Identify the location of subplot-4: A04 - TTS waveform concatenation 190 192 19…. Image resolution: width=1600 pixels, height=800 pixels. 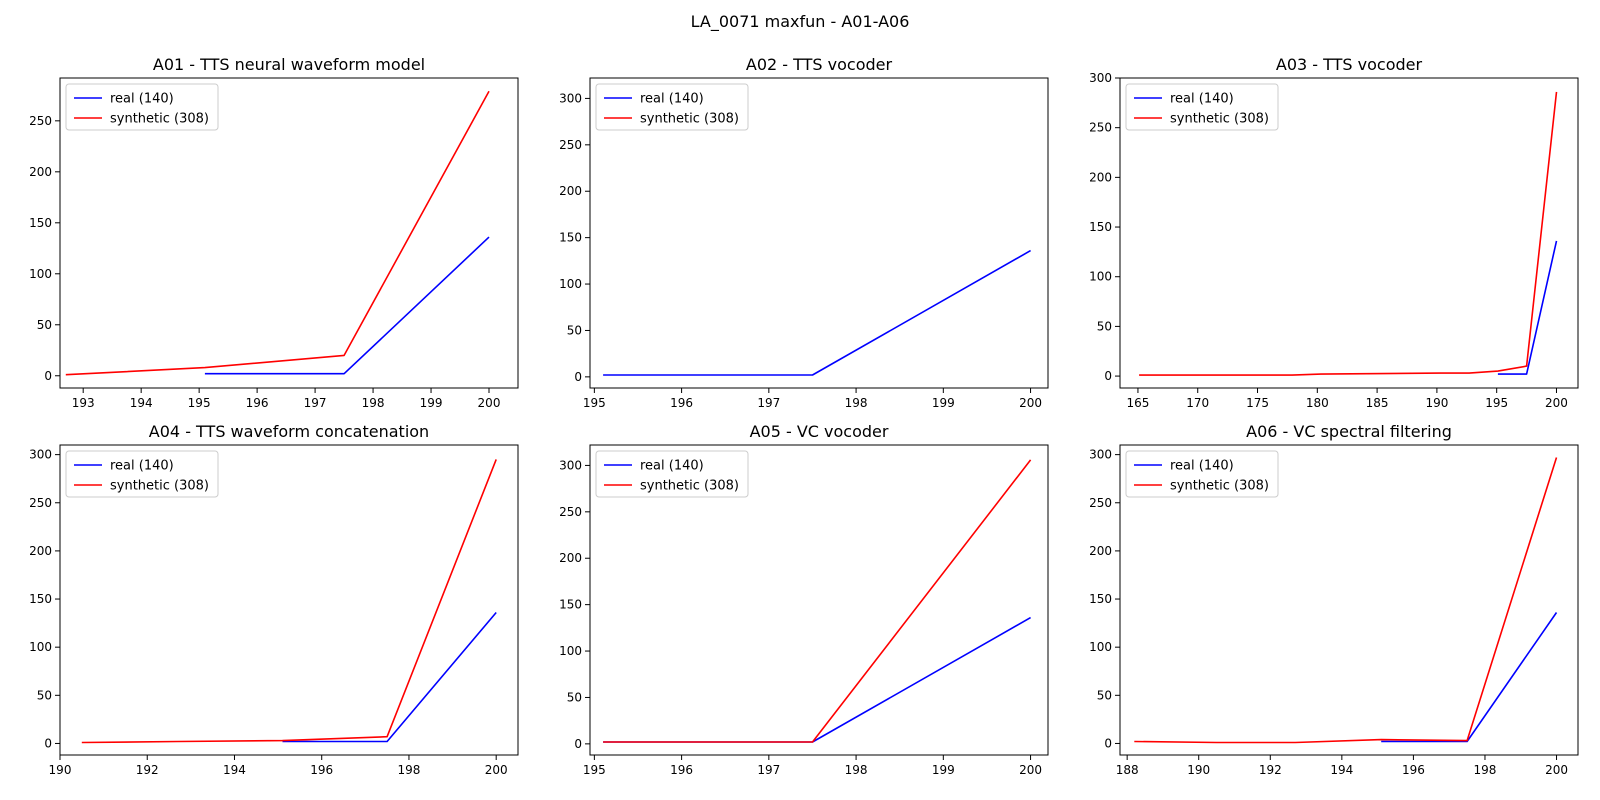
(274, 599).